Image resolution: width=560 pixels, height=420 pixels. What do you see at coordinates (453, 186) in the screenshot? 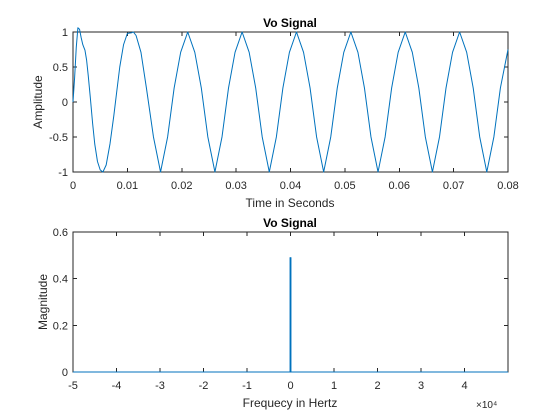
I see `time-x-tick-label: 0.07` at bounding box center [453, 186].